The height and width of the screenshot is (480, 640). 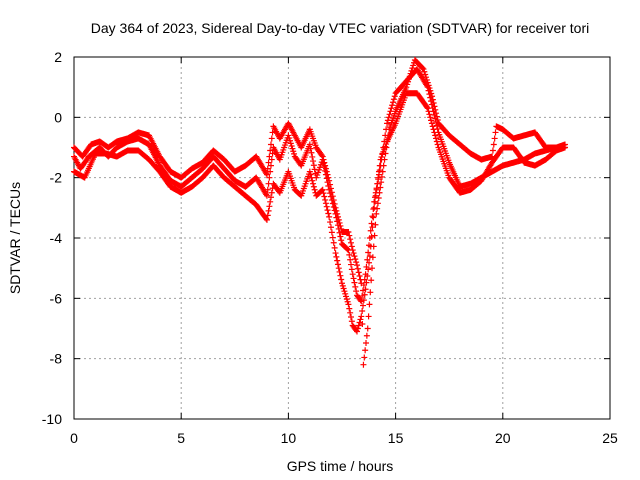 What do you see at coordinates (52, 419) in the screenshot?
I see `y-tick-label: -10` at bounding box center [52, 419].